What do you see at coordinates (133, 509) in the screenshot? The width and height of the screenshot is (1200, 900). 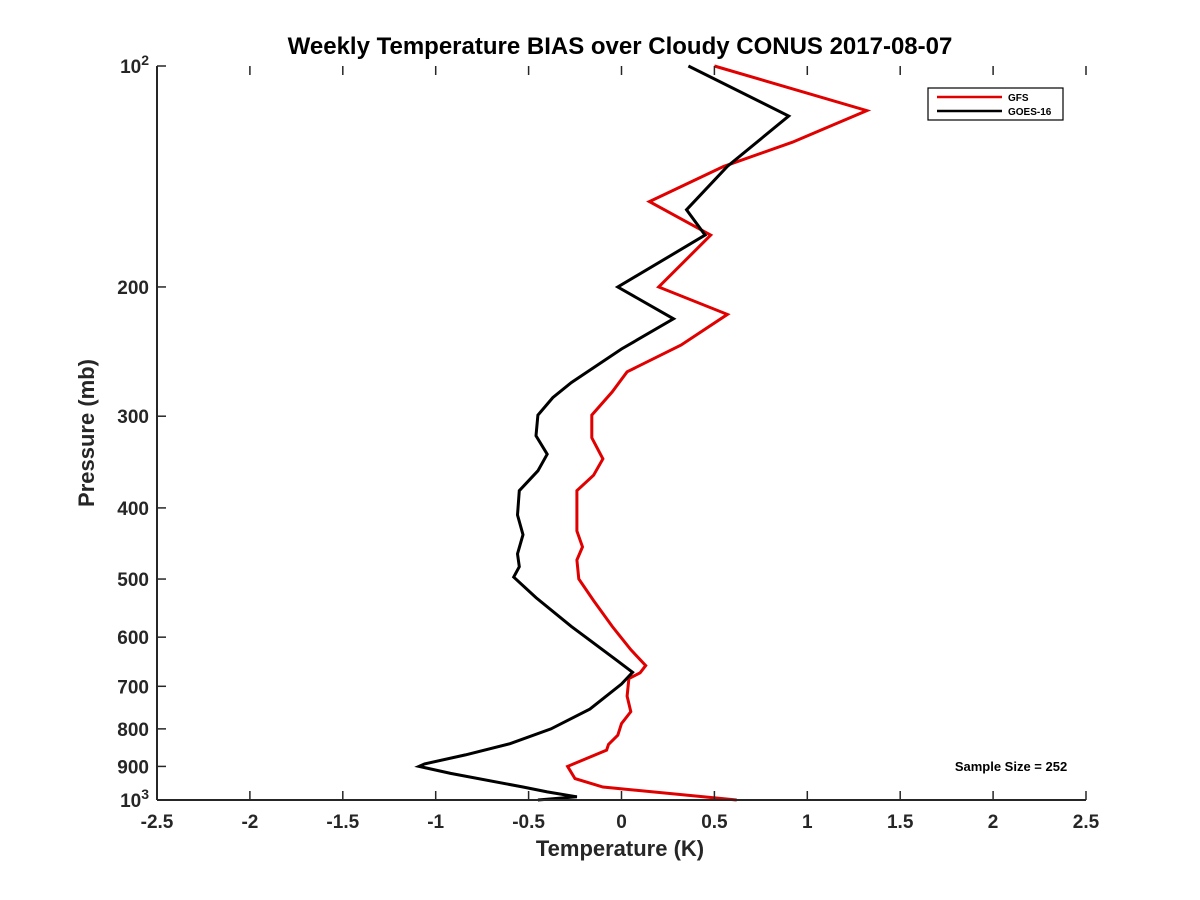 I see `y-tick-label: 400` at bounding box center [133, 509].